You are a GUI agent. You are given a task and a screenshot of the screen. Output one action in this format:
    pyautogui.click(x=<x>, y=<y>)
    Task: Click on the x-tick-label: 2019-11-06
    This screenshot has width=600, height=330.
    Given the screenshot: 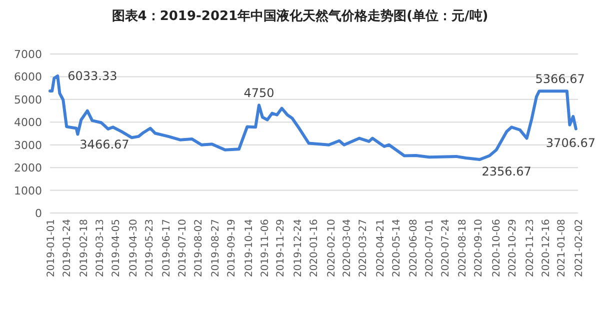 What is the action you would take?
    pyautogui.click(x=265, y=248)
    